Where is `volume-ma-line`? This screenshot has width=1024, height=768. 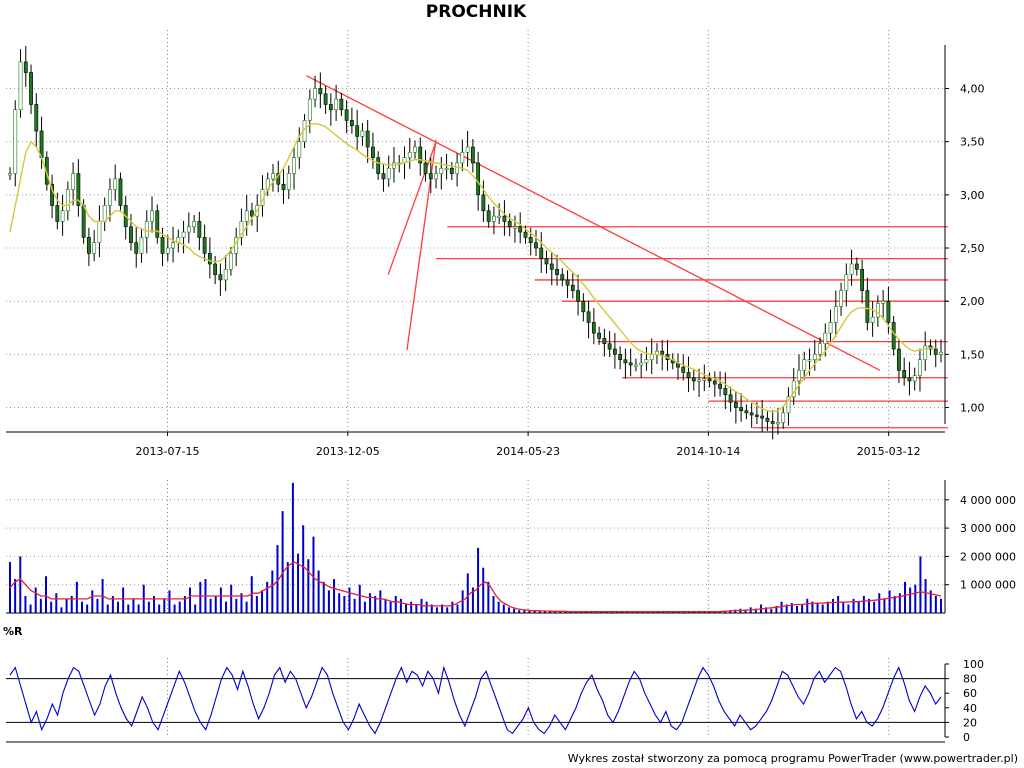 volume-ma-line is located at coordinates (475, 587).